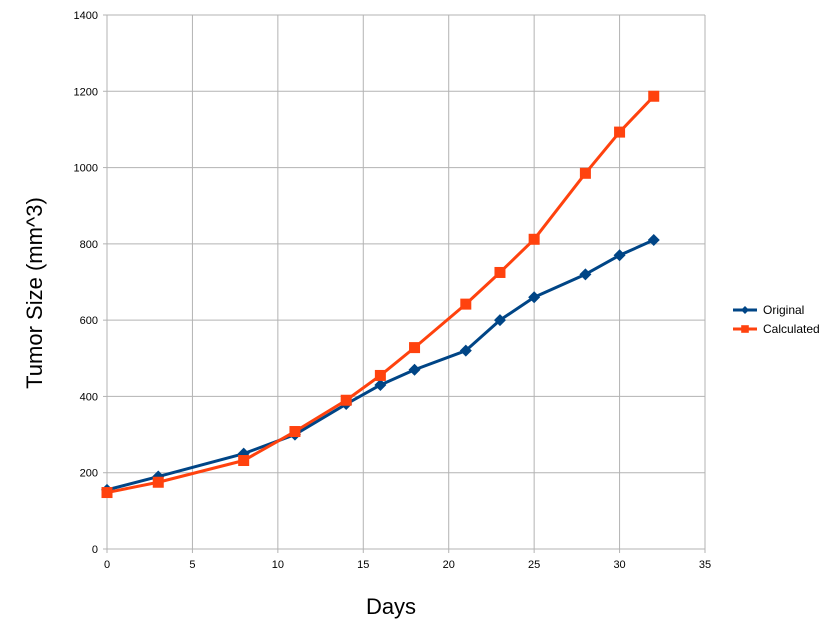 This screenshot has width=831, height=637. What do you see at coordinates (107, 565) in the screenshot?
I see `x-tick-label: 0` at bounding box center [107, 565].